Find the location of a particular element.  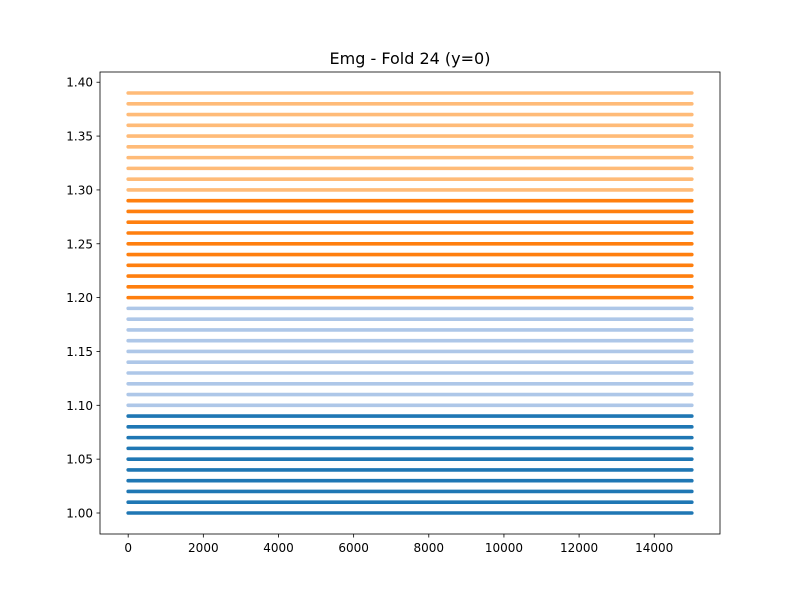

y-tick-label: 1.30 is located at coordinates (79, 190).